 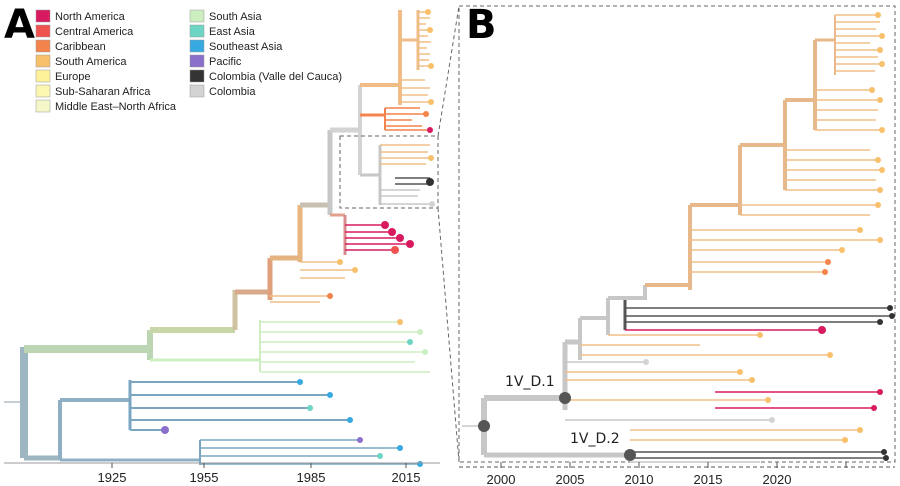 I want to click on legend-item: Pacific, so click(x=215, y=61).